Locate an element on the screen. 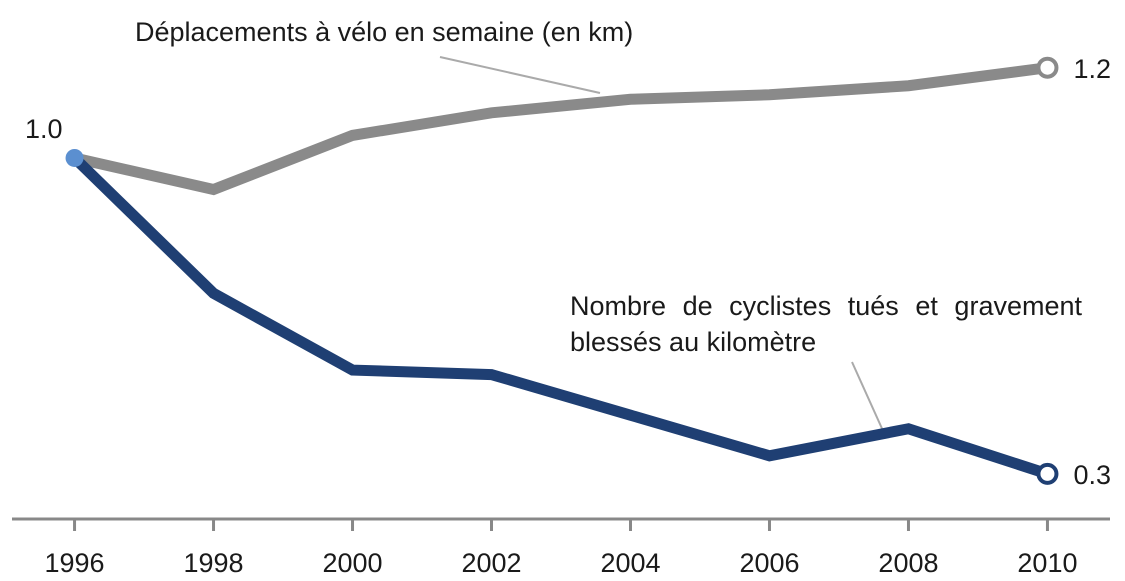  x-tick-label: 2008 is located at coordinates (908, 563).